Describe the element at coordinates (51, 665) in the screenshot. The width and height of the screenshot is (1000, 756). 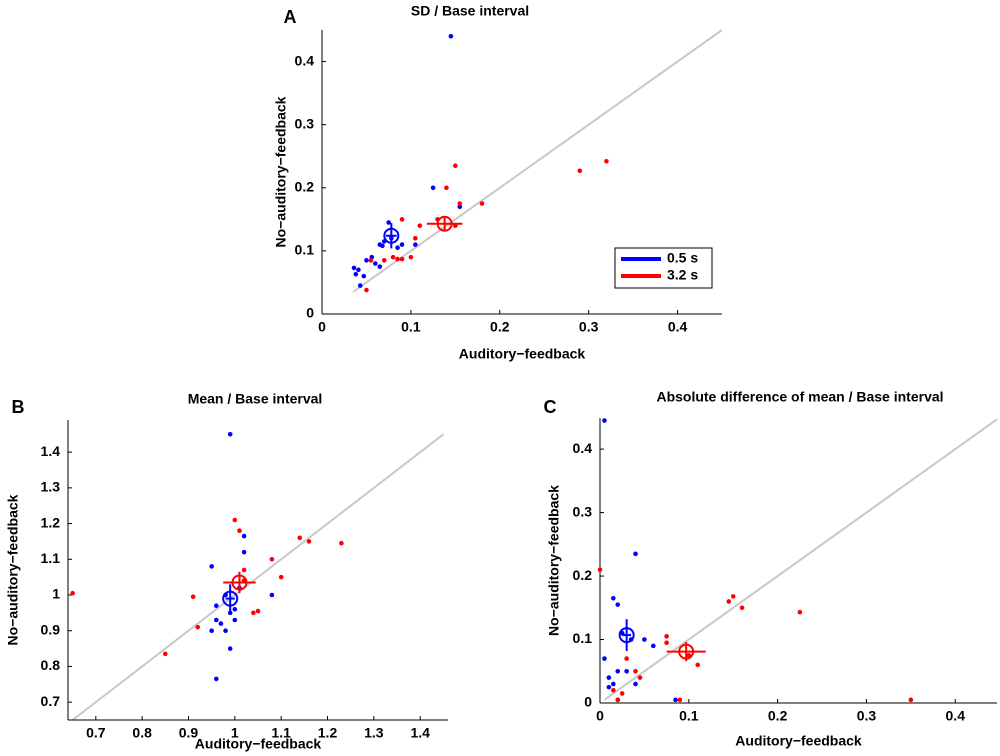
I see `y-tick-label: 0.8` at that location.